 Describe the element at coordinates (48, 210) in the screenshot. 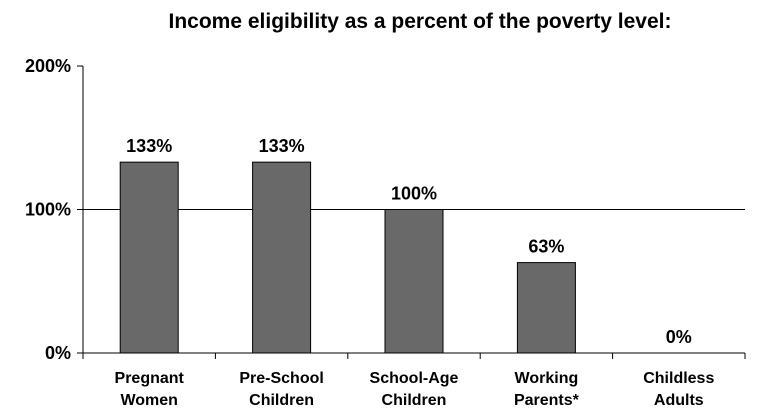

I see `y-tick-label: 100%` at that location.